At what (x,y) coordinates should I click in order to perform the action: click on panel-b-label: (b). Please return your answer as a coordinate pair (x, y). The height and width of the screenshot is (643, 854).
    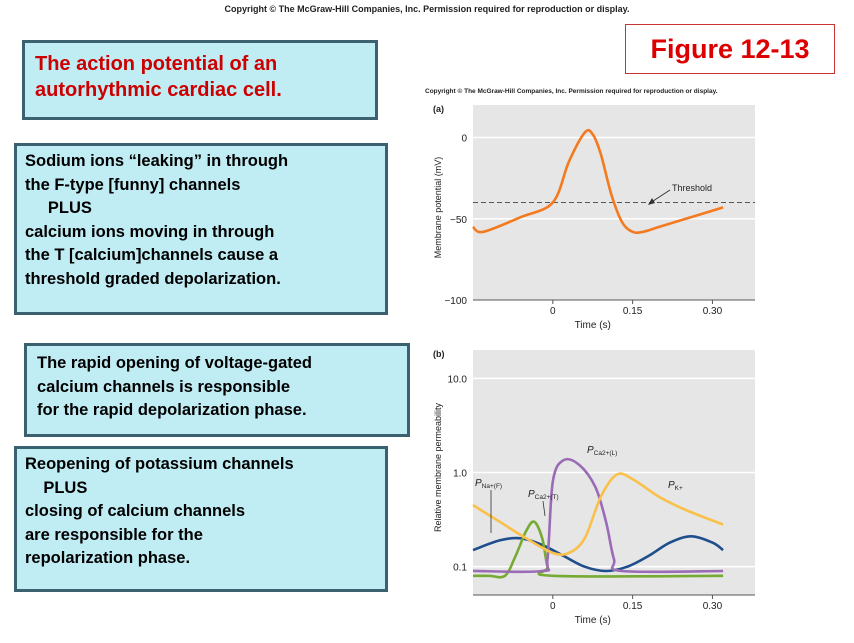
    Looking at the image, I should click on (439, 354).